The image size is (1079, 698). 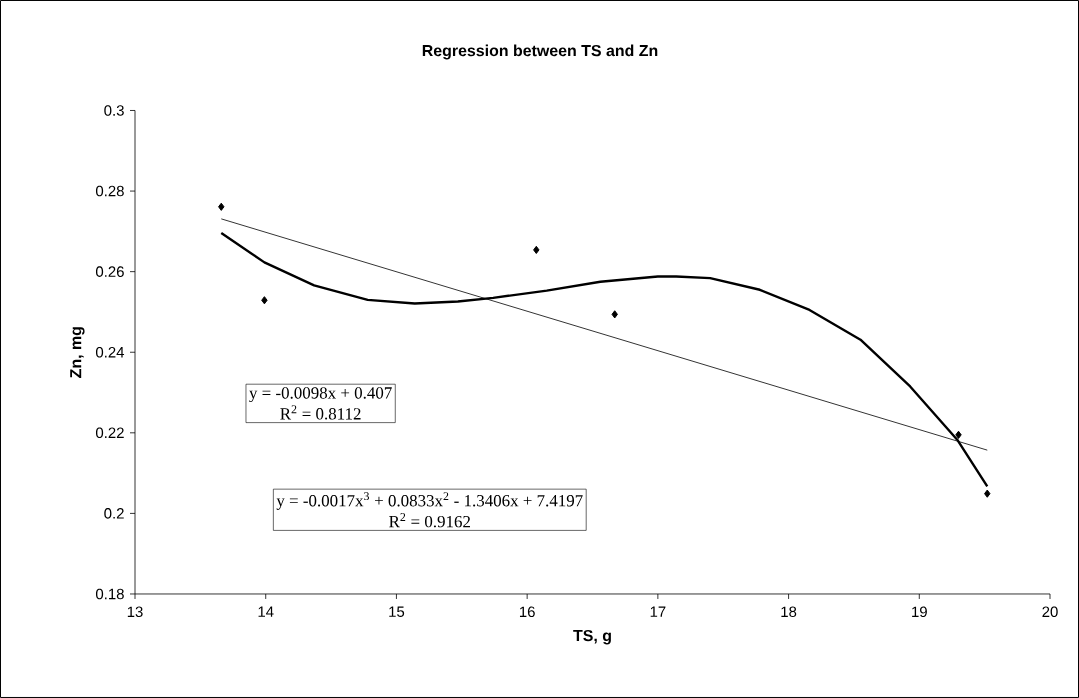 I want to click on chart-title: Regression between TS and Zn, so click(x=540, y=52).